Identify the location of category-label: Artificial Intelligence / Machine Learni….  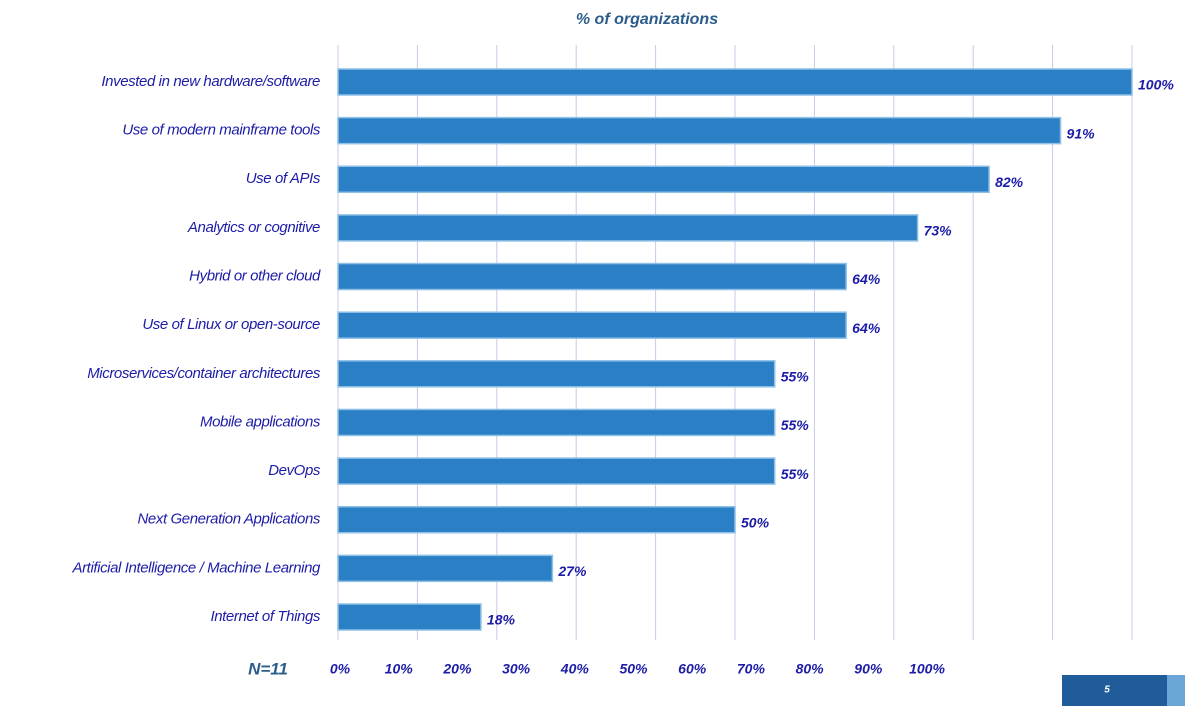
(196, 567).